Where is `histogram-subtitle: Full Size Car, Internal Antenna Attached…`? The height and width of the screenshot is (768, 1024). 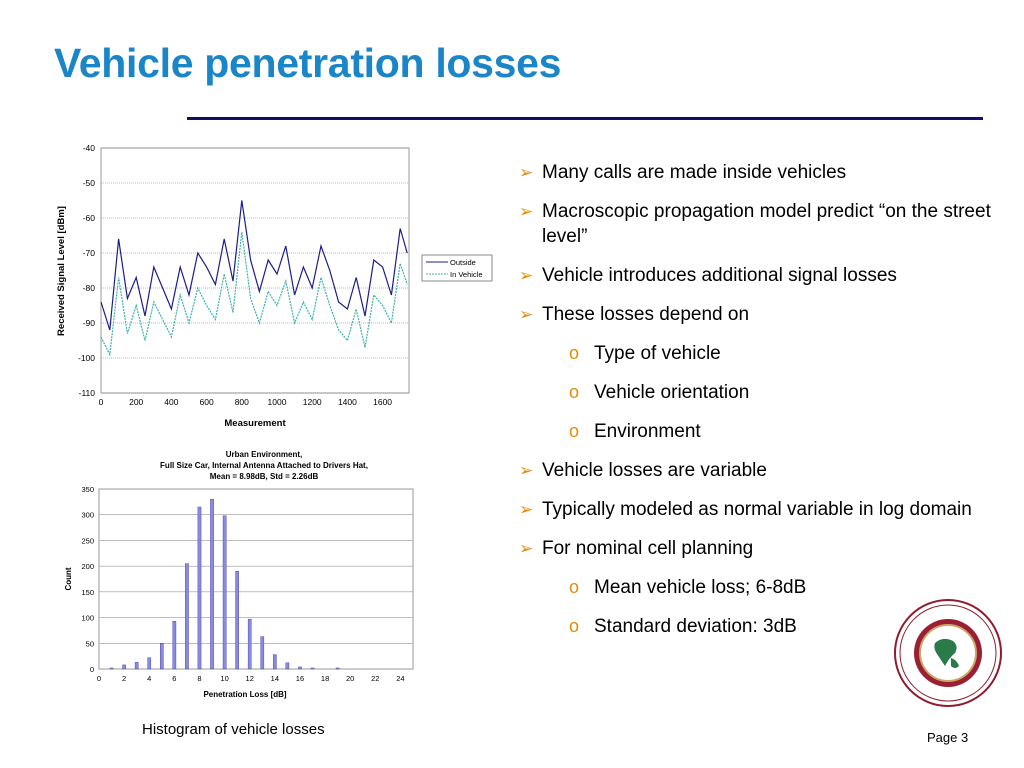 histogram-subtitle: Full Size Car, Internal Antenna Attached… is located at coordinates (264, 465).